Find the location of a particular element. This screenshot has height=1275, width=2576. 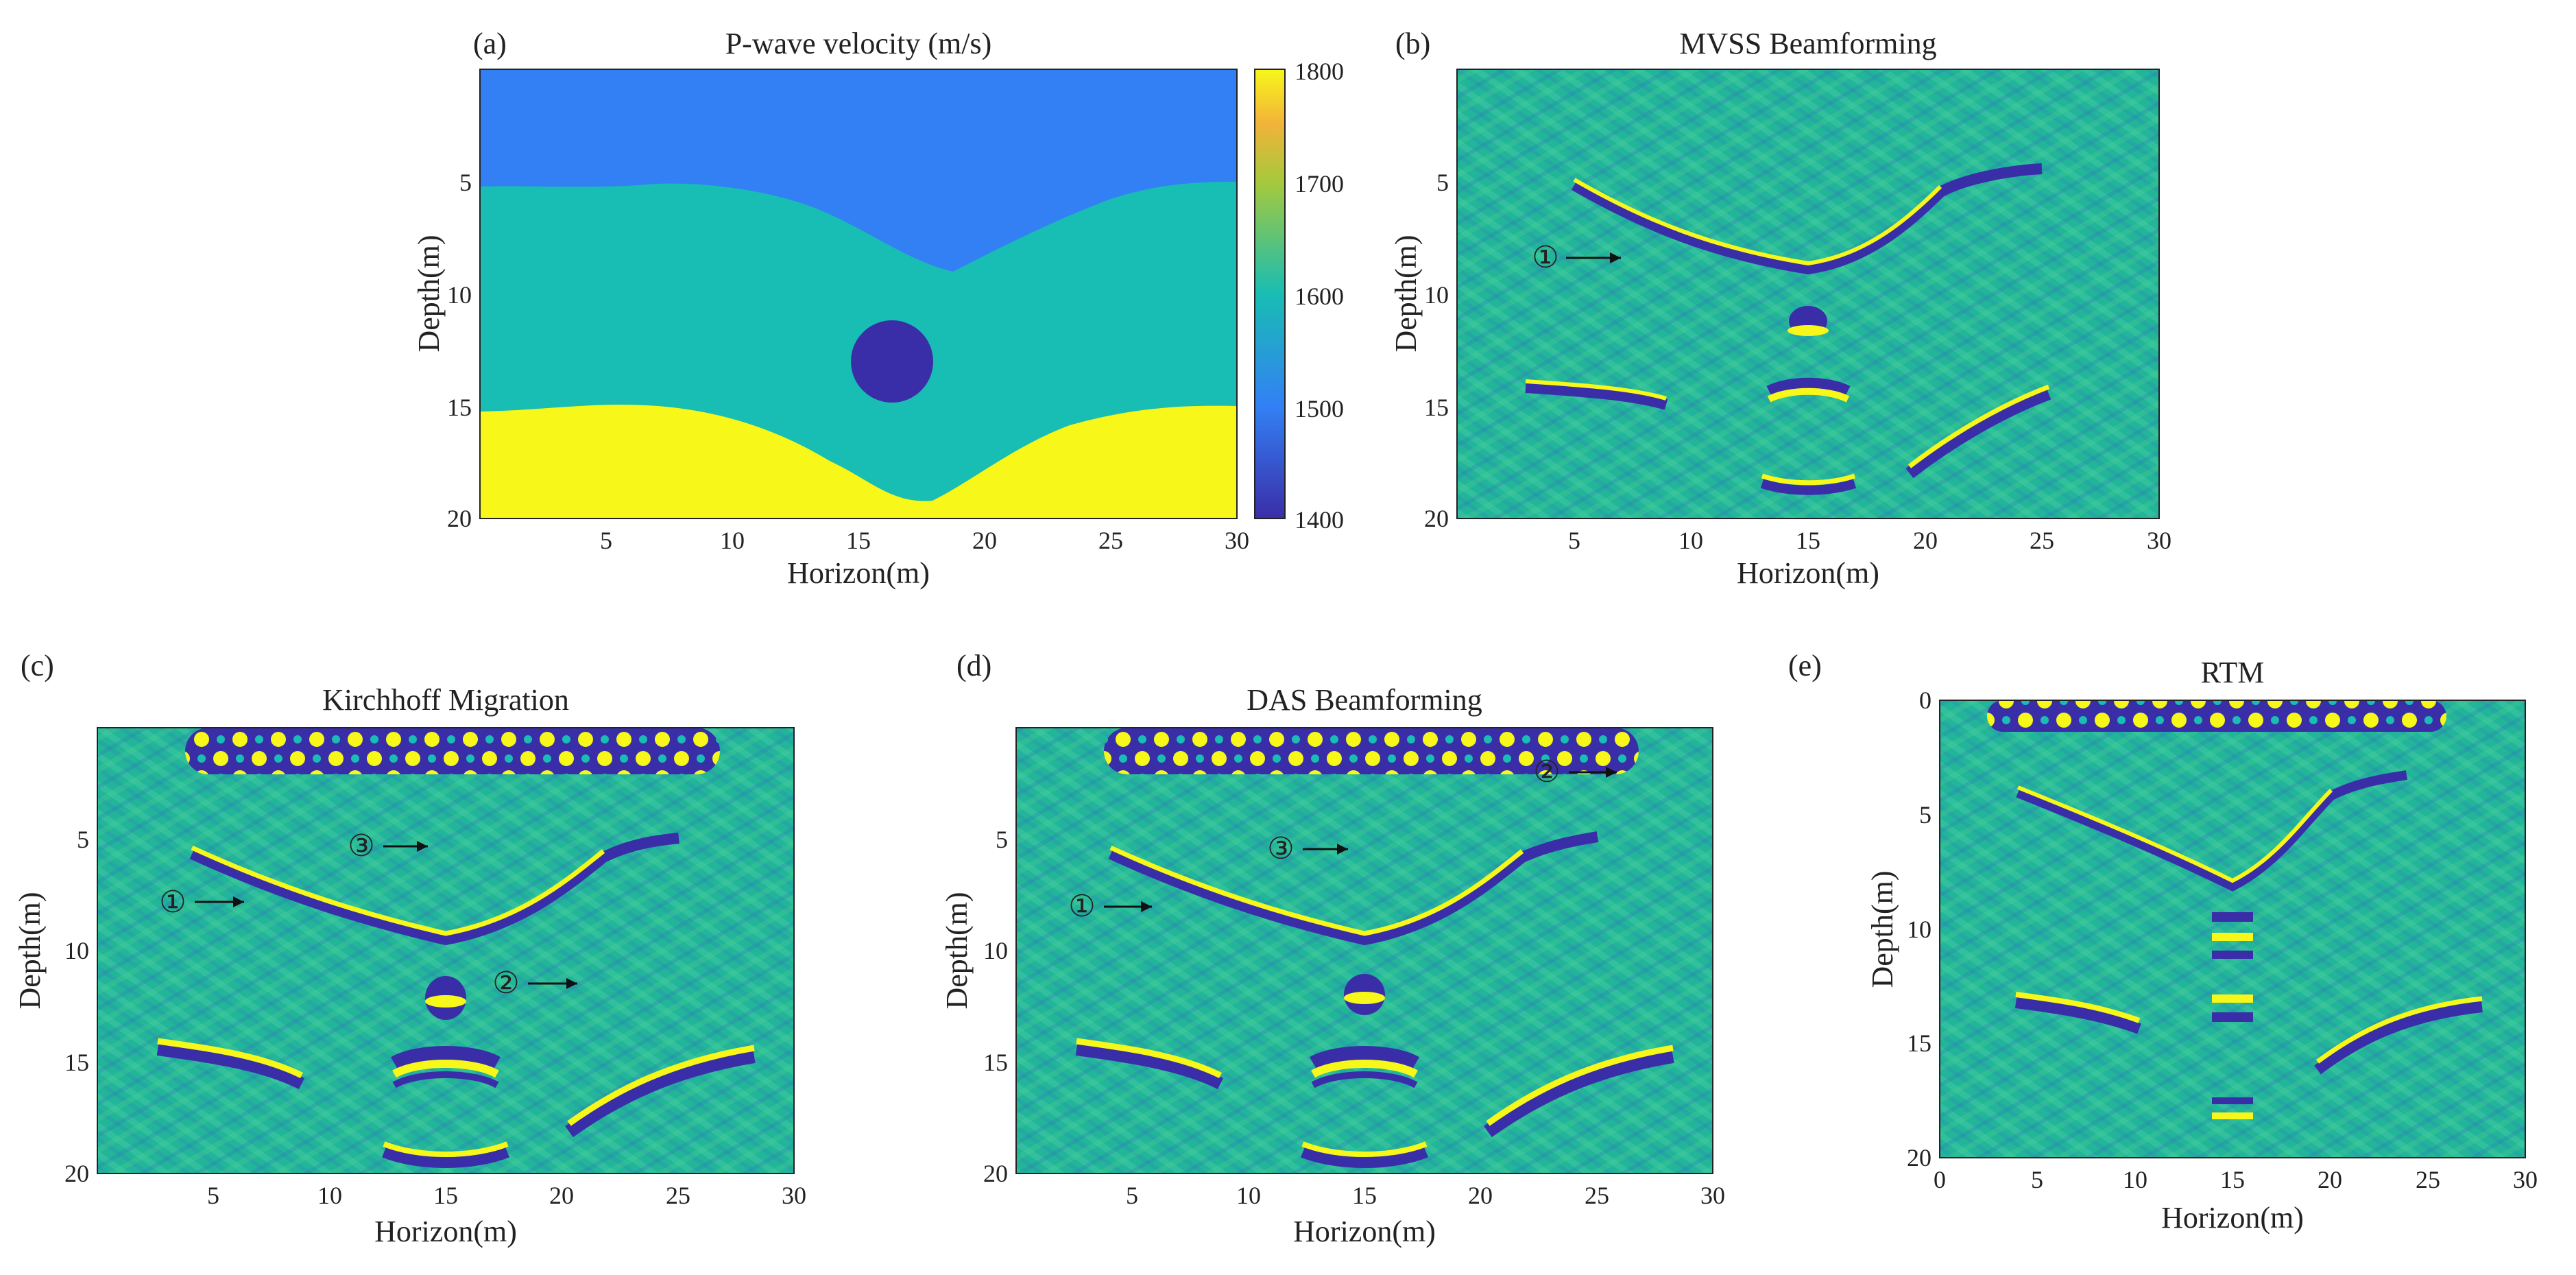

marker-3: ③ is located at coordinates (388, 846).